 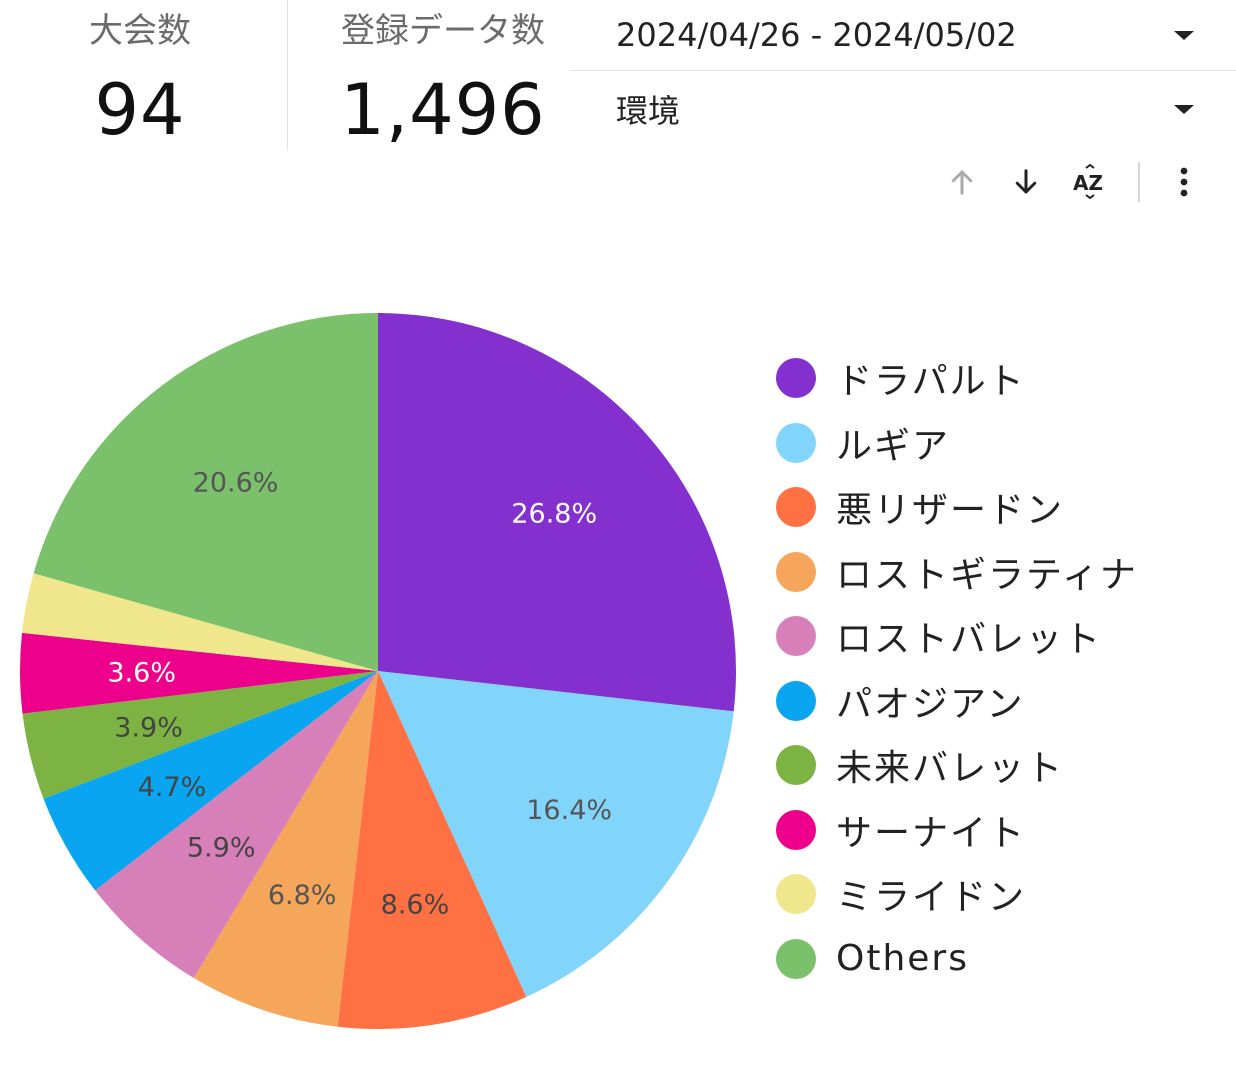 I want to click on slice-data-label: 8.6%, so click(x=415, y=904).